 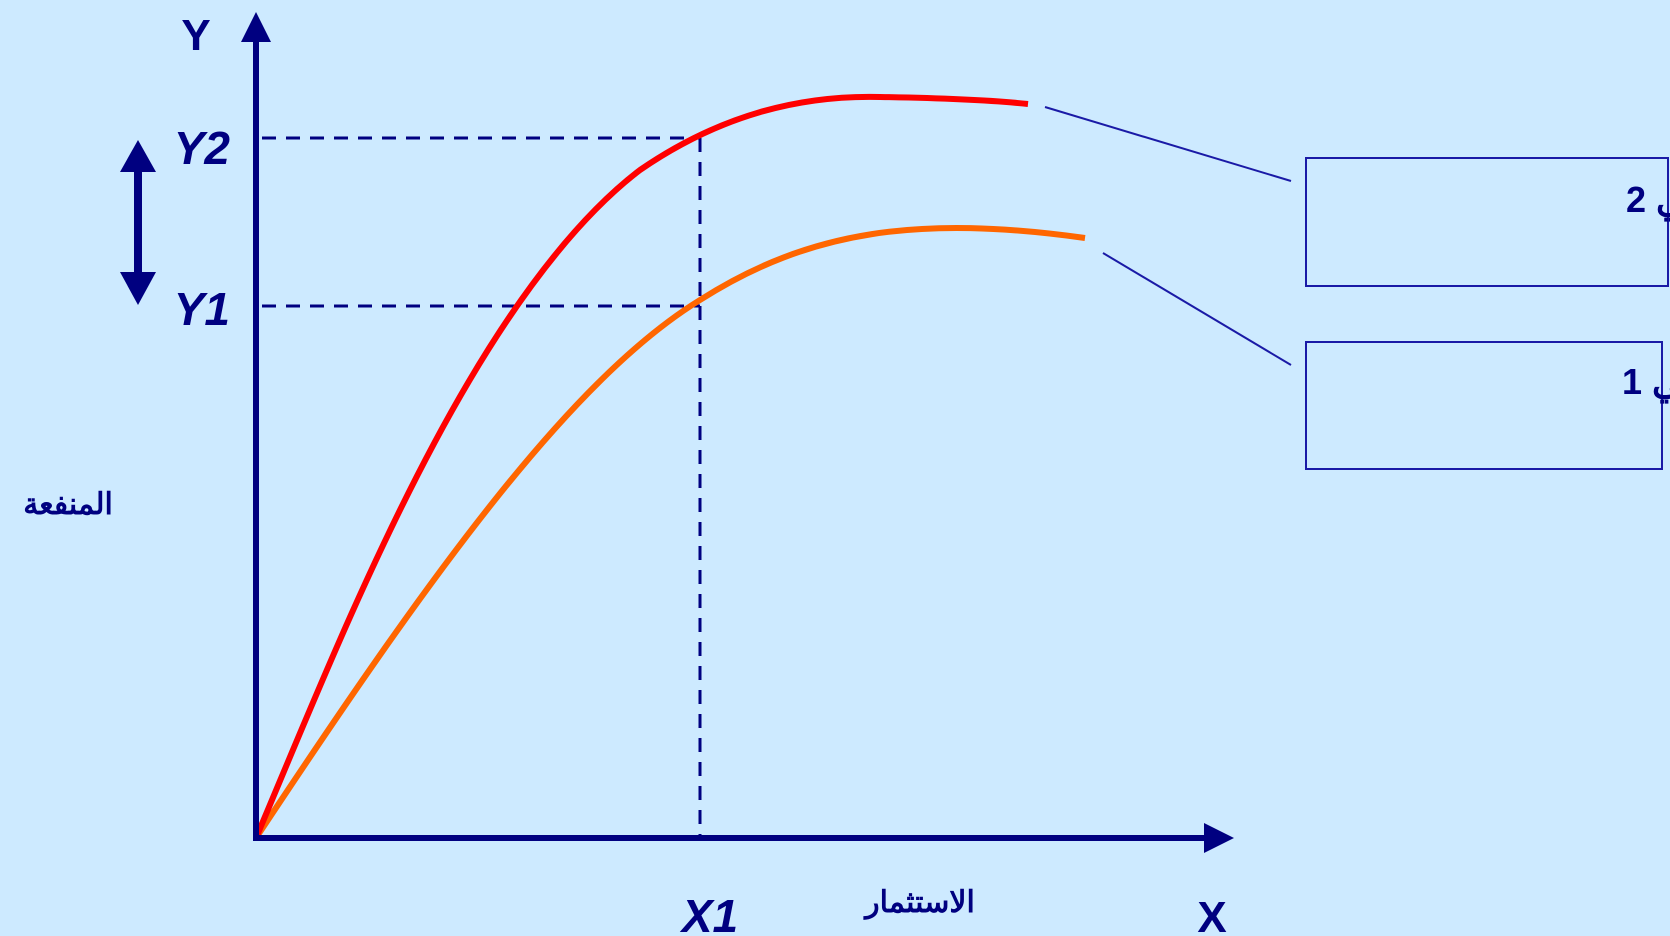 What do you see at coordinates (708, 913) in the screenshot?
I see `x1-tick-label: X1` at bounding box center [708, 913].